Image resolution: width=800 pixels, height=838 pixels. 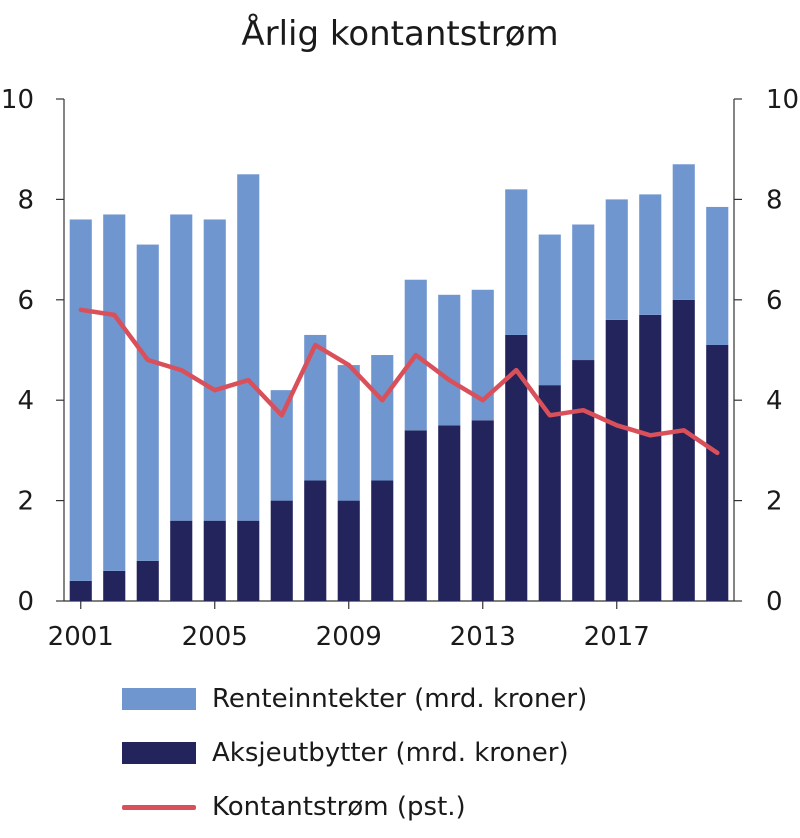 What do you see at coordinates (25, 200) in the screenshot?
I see `y-tick-label-left: 8` at bounding box center [25, 200].